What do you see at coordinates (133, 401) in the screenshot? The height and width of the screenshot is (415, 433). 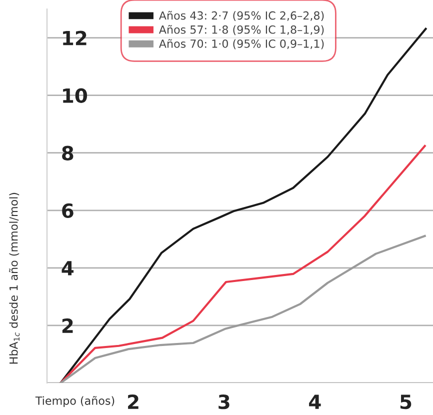 I see `x-tick-label: 2` at bounding box center [133, 401].